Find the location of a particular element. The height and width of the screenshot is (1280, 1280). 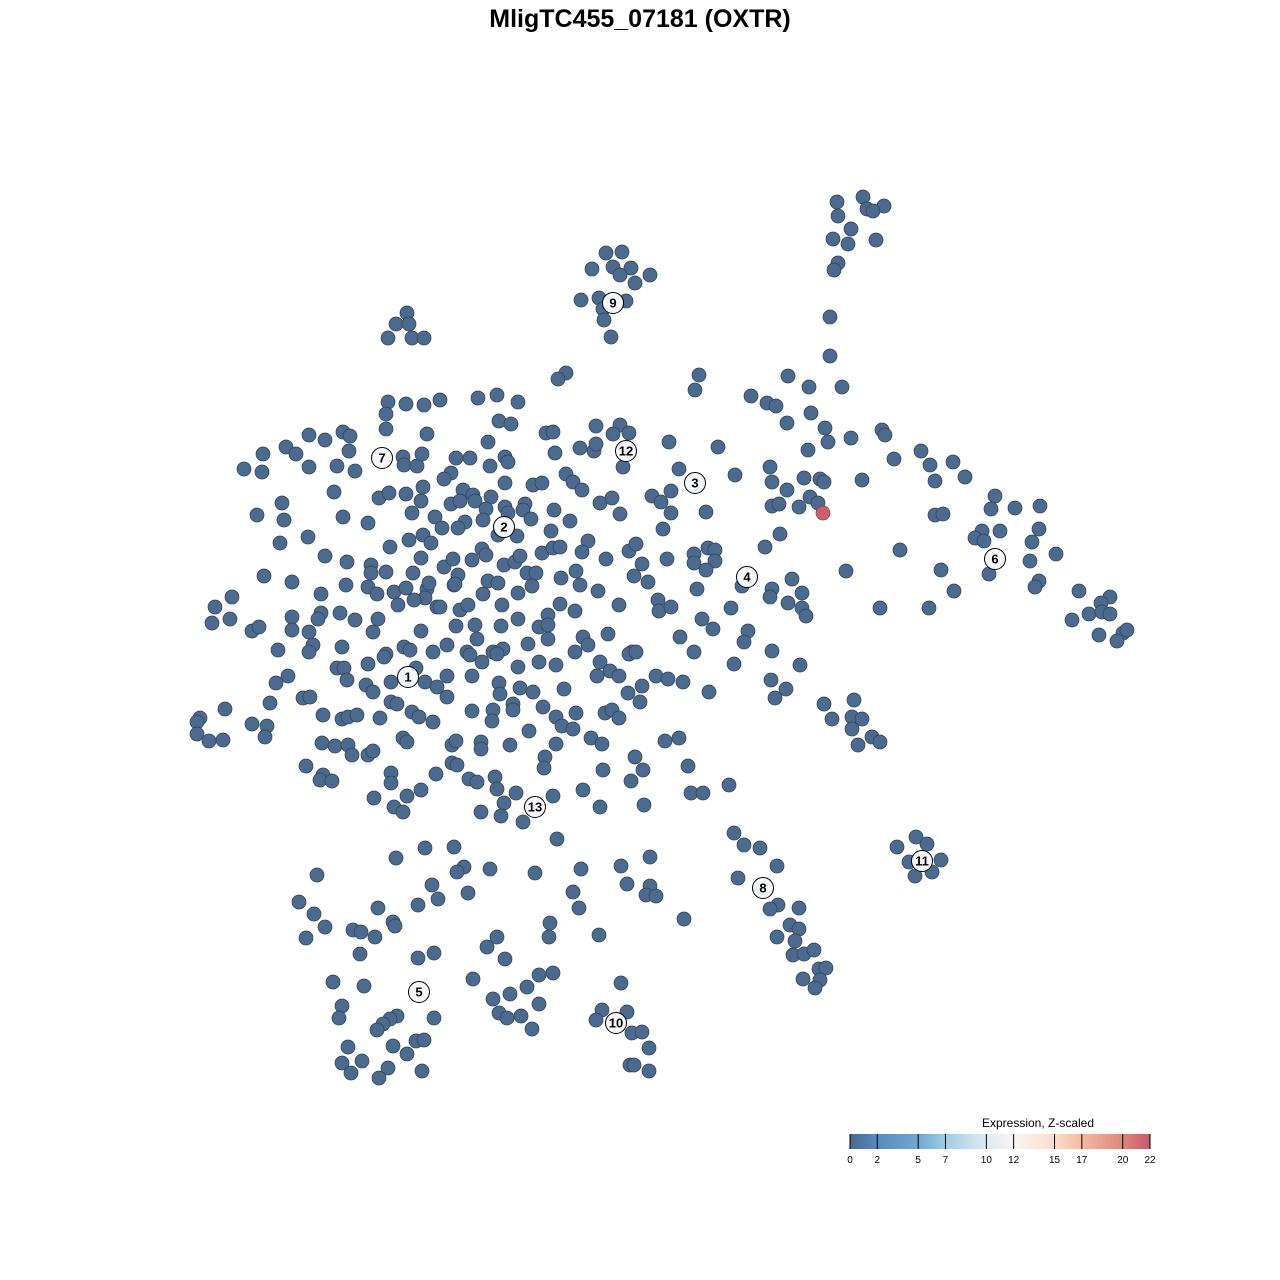

colorbar-legend: Expression, Z-scaled 0 2 5 7 10 12 15 17 20 22 is located at coordinates (1001, 1141).